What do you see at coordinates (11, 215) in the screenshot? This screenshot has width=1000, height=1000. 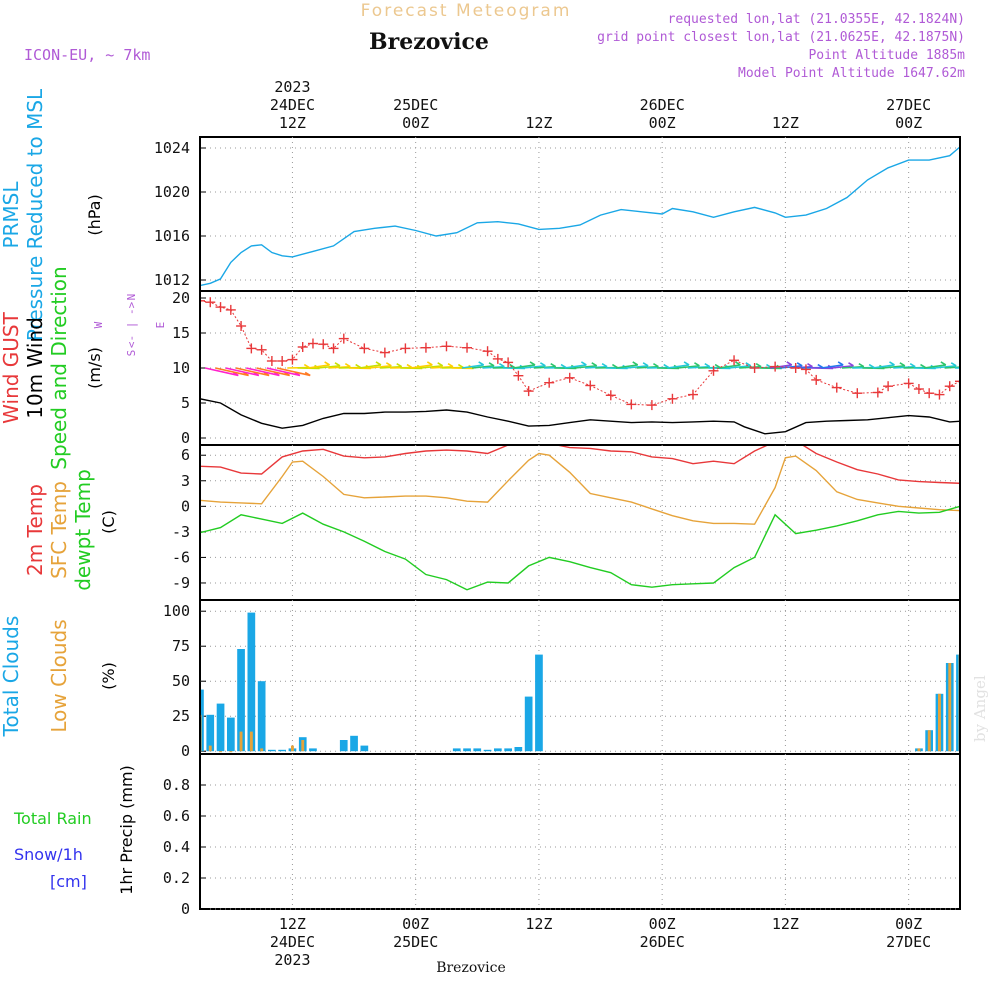 I see `panel-label: PRMSL` at bounding box center [11, 215].